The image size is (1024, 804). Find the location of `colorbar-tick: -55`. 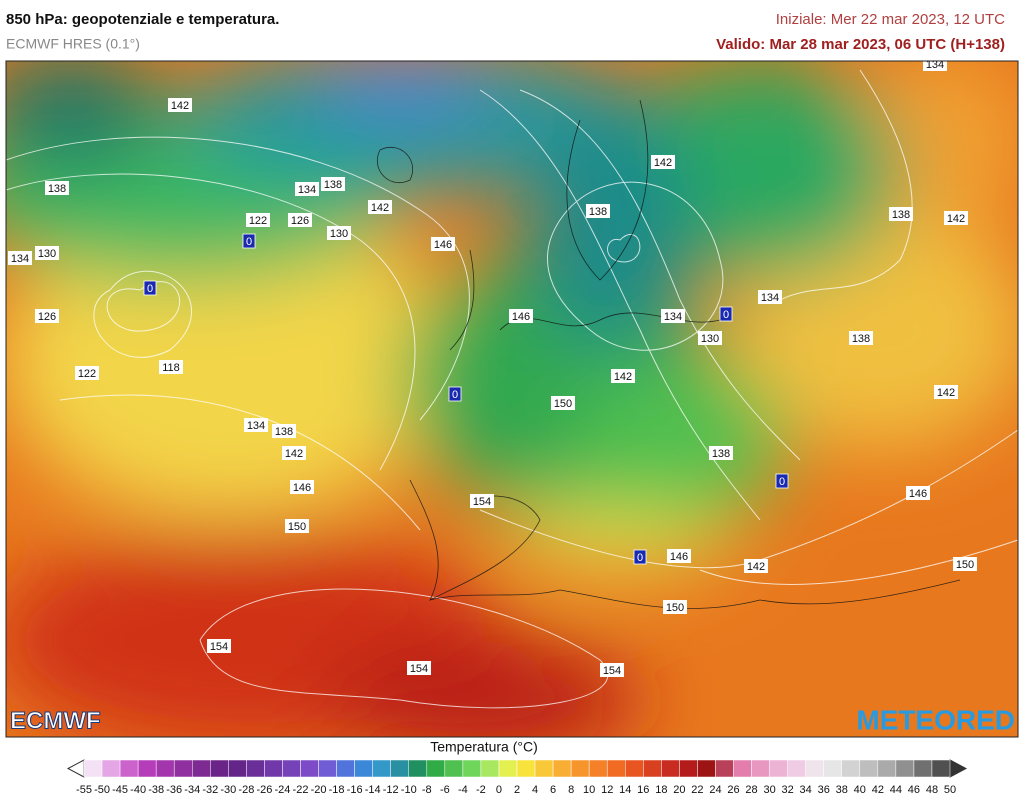

colorbar-tick: -55 is located at coordinates (84, 790).